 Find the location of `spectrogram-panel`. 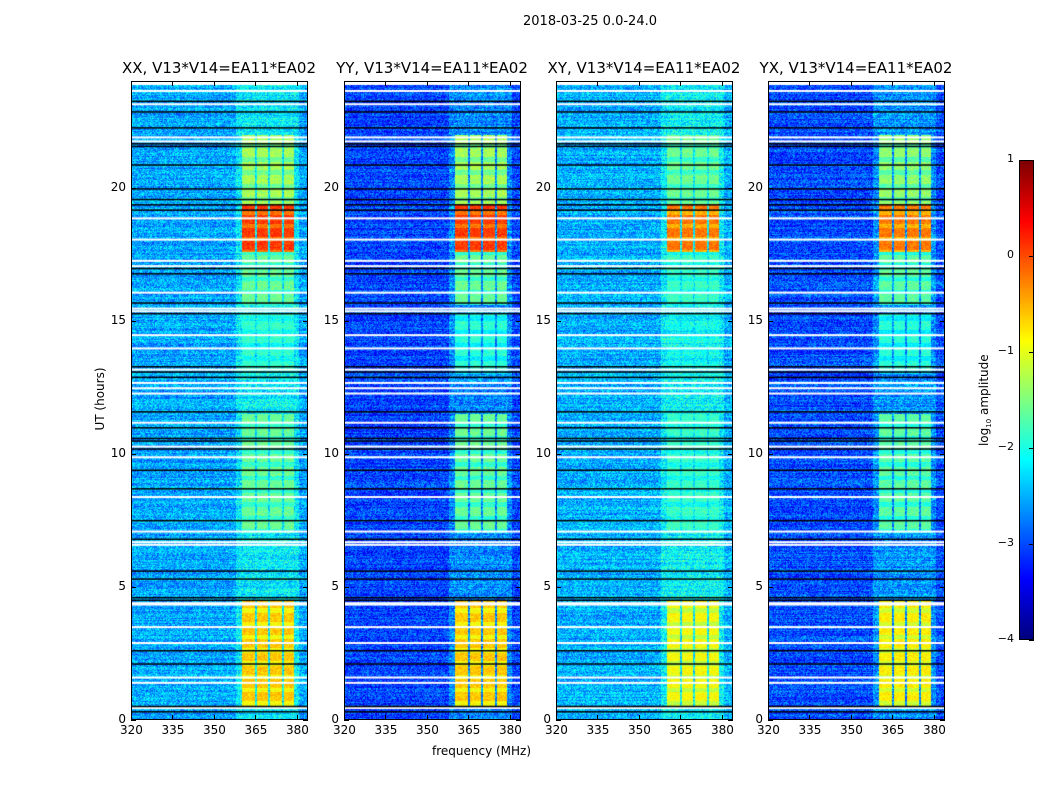

spectrogram-panel is located at coordinates (856, 400).